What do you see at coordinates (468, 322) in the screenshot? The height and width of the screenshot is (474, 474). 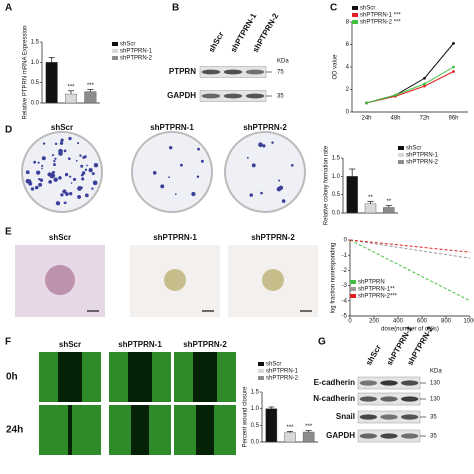 I see `x-tick-label: 1000` at bounding box center [468, 322].